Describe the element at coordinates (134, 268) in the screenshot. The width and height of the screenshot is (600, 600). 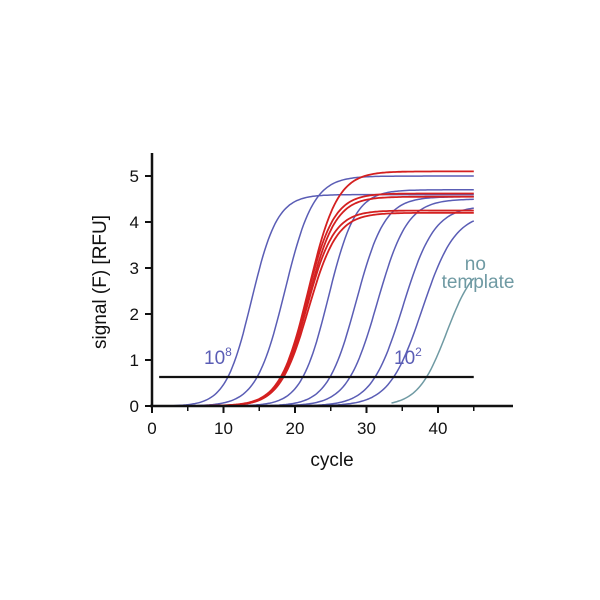
I see `y-tick-label: 3` at that location.